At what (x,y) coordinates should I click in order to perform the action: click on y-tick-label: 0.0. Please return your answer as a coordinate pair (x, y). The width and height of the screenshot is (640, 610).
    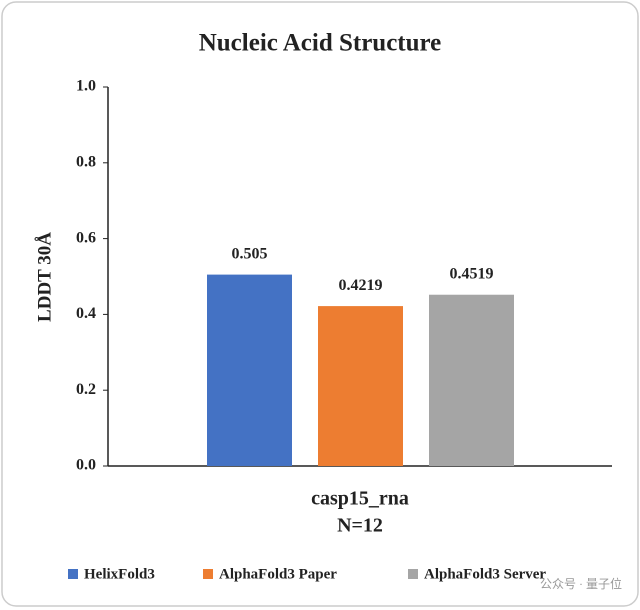
    Looking at the image, I should click on (86, 465).